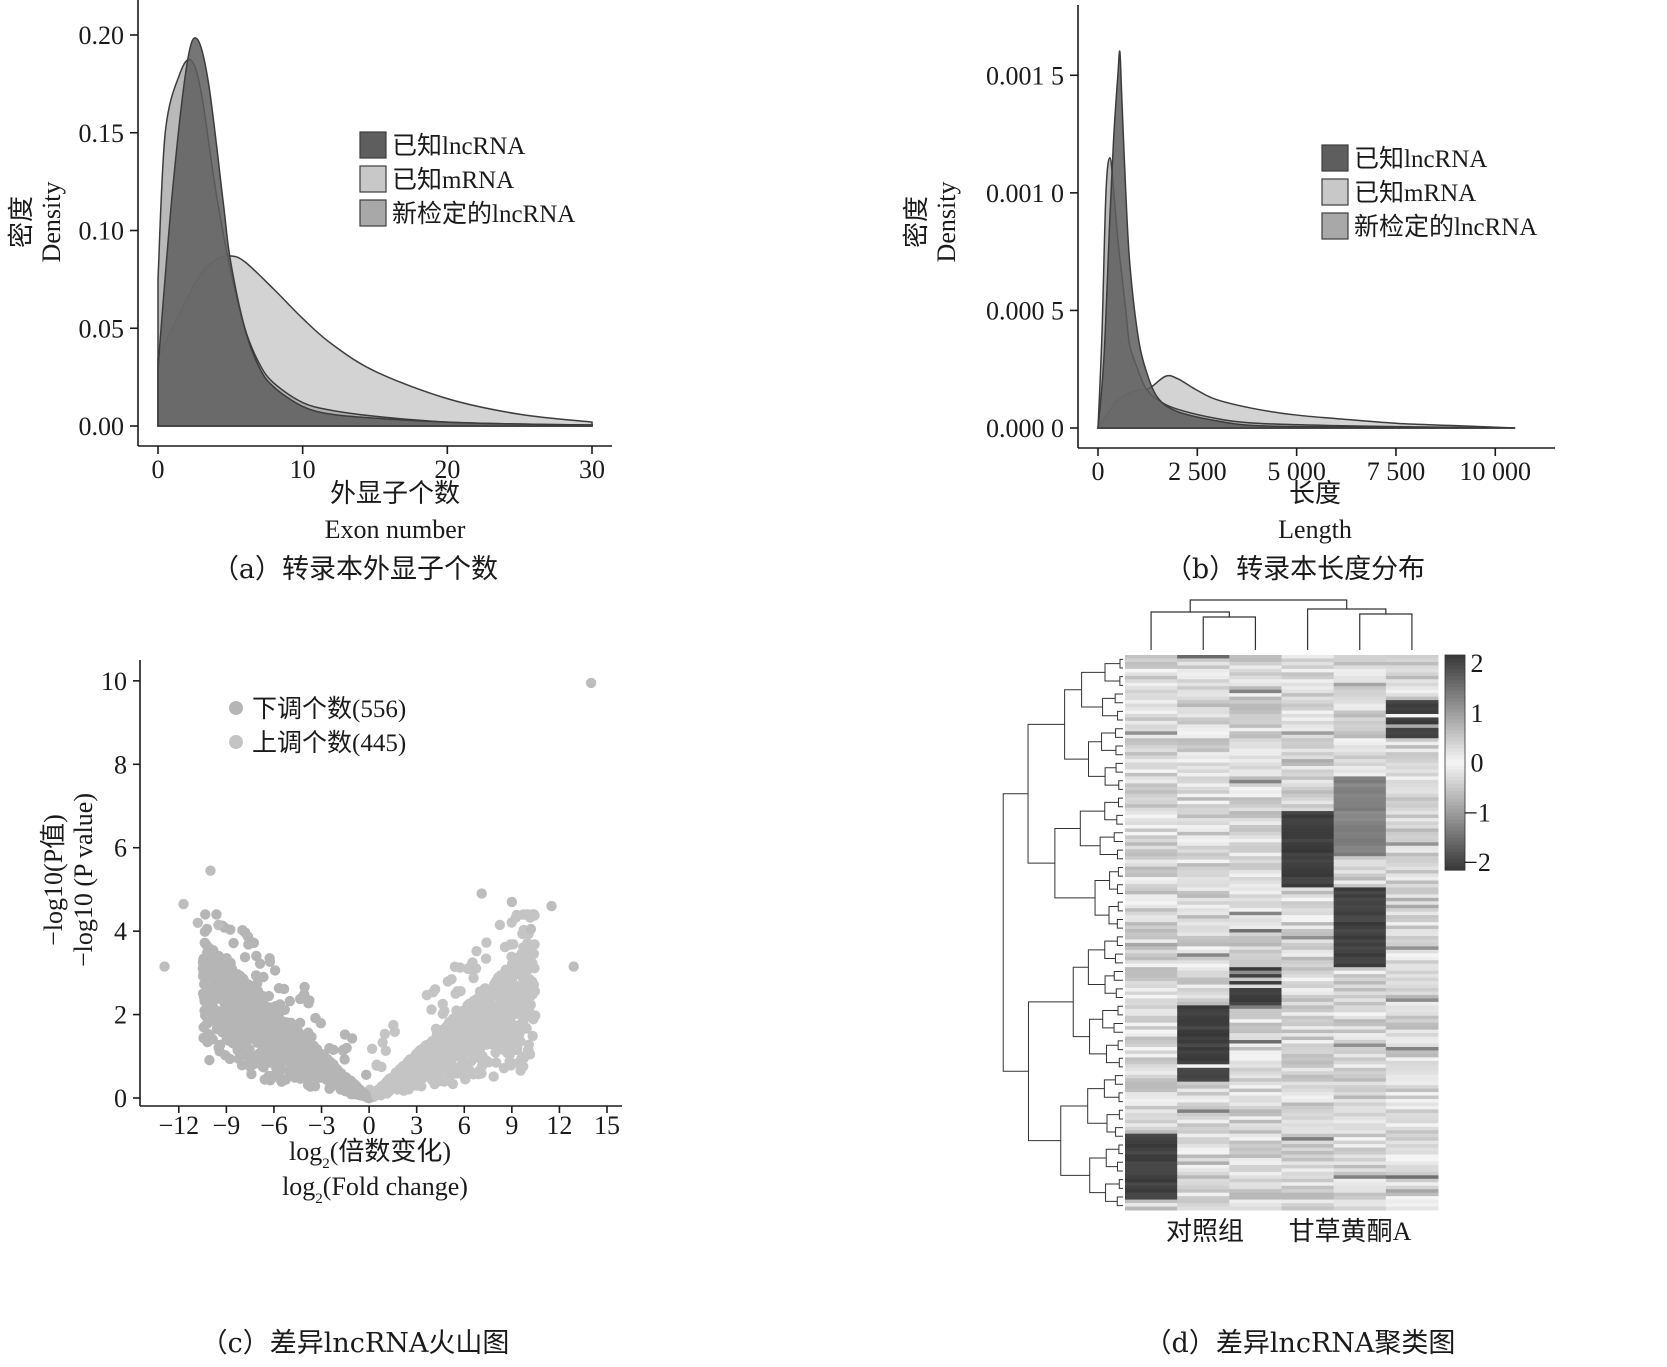 The image size is (1667, 1367). What do you see at coordinates (114, 681) in the screenshot?
I see `panel-c-ytick-label: 10` at bounding box center [114, 681].